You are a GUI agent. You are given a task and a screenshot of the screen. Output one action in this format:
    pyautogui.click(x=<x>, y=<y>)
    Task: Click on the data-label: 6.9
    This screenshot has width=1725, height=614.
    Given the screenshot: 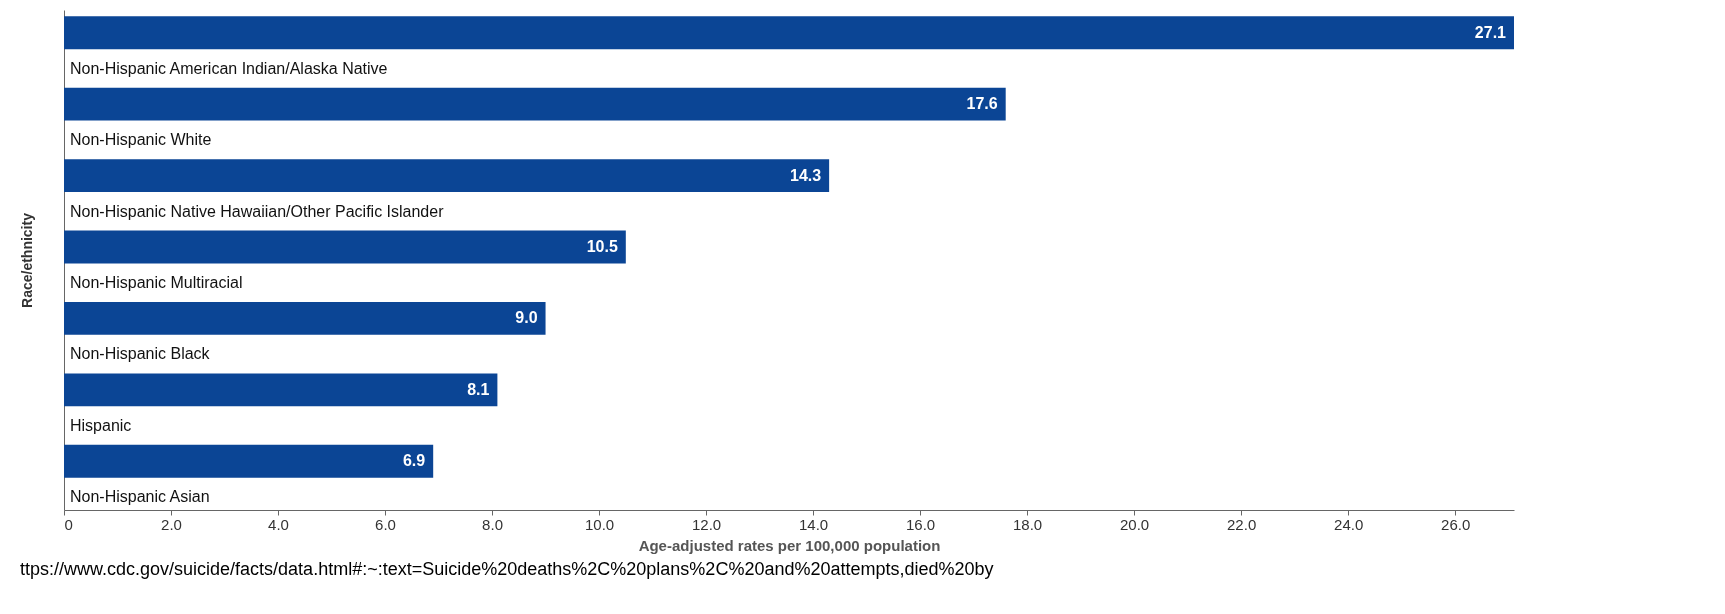 What is the action you would take?
    pyautogui.click(x=414, y=461)
    